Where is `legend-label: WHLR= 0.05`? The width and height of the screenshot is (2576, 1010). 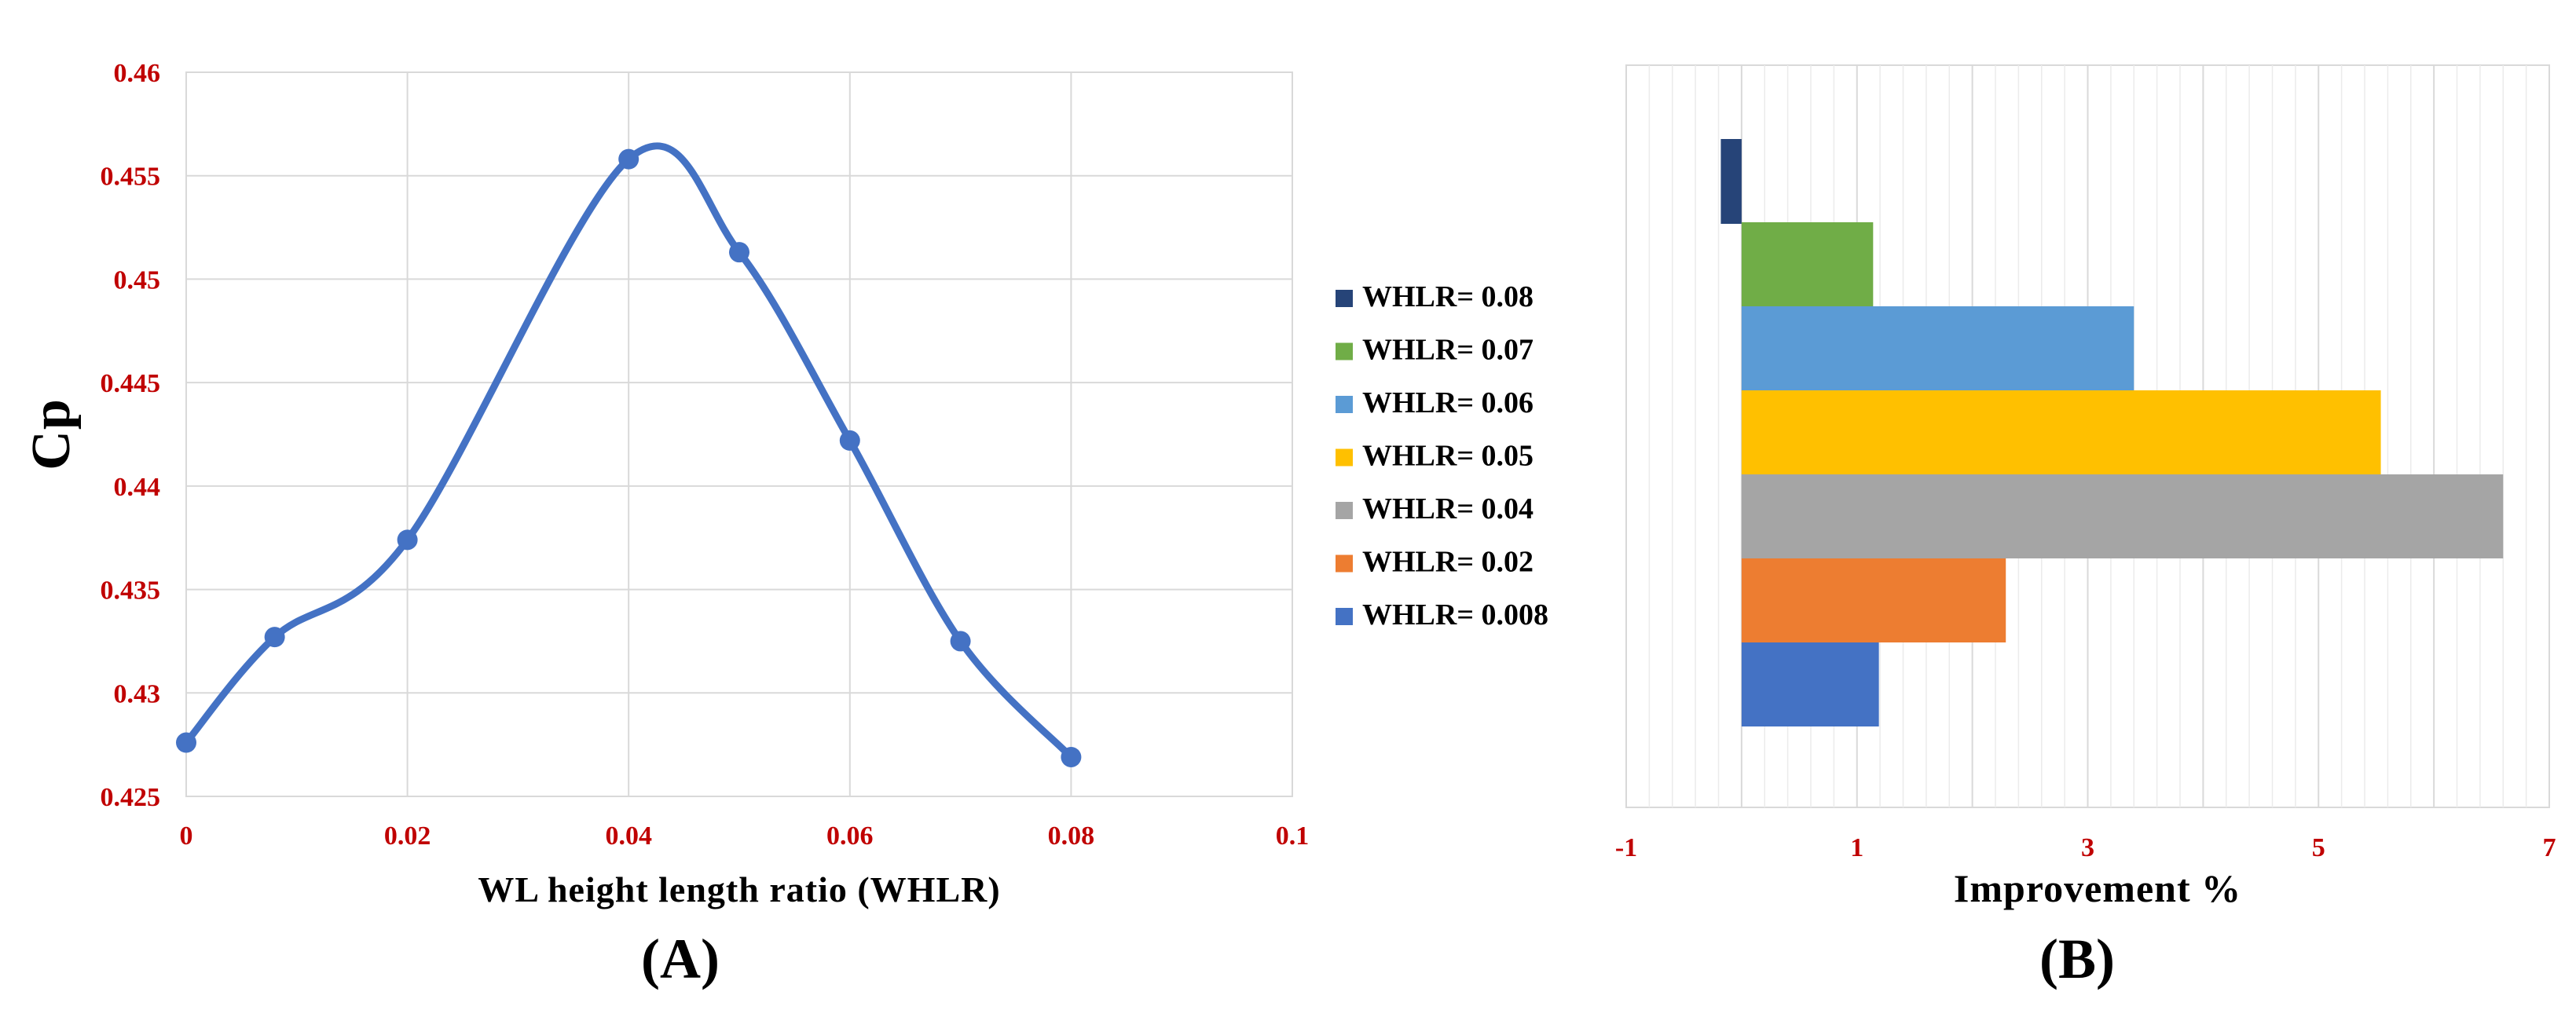 legend-label: WHLR= 0.05 is located at coordinates (1448, 456).